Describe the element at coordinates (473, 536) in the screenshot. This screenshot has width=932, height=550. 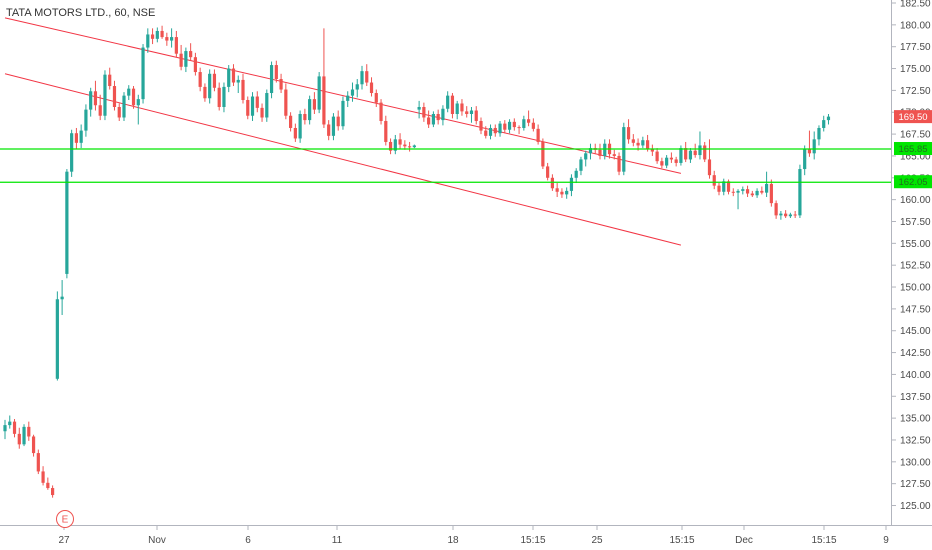
I see `time-axis: 27 Nov 6 11 18 15:15 25 15:15 Dec 15:15 9` at that location.